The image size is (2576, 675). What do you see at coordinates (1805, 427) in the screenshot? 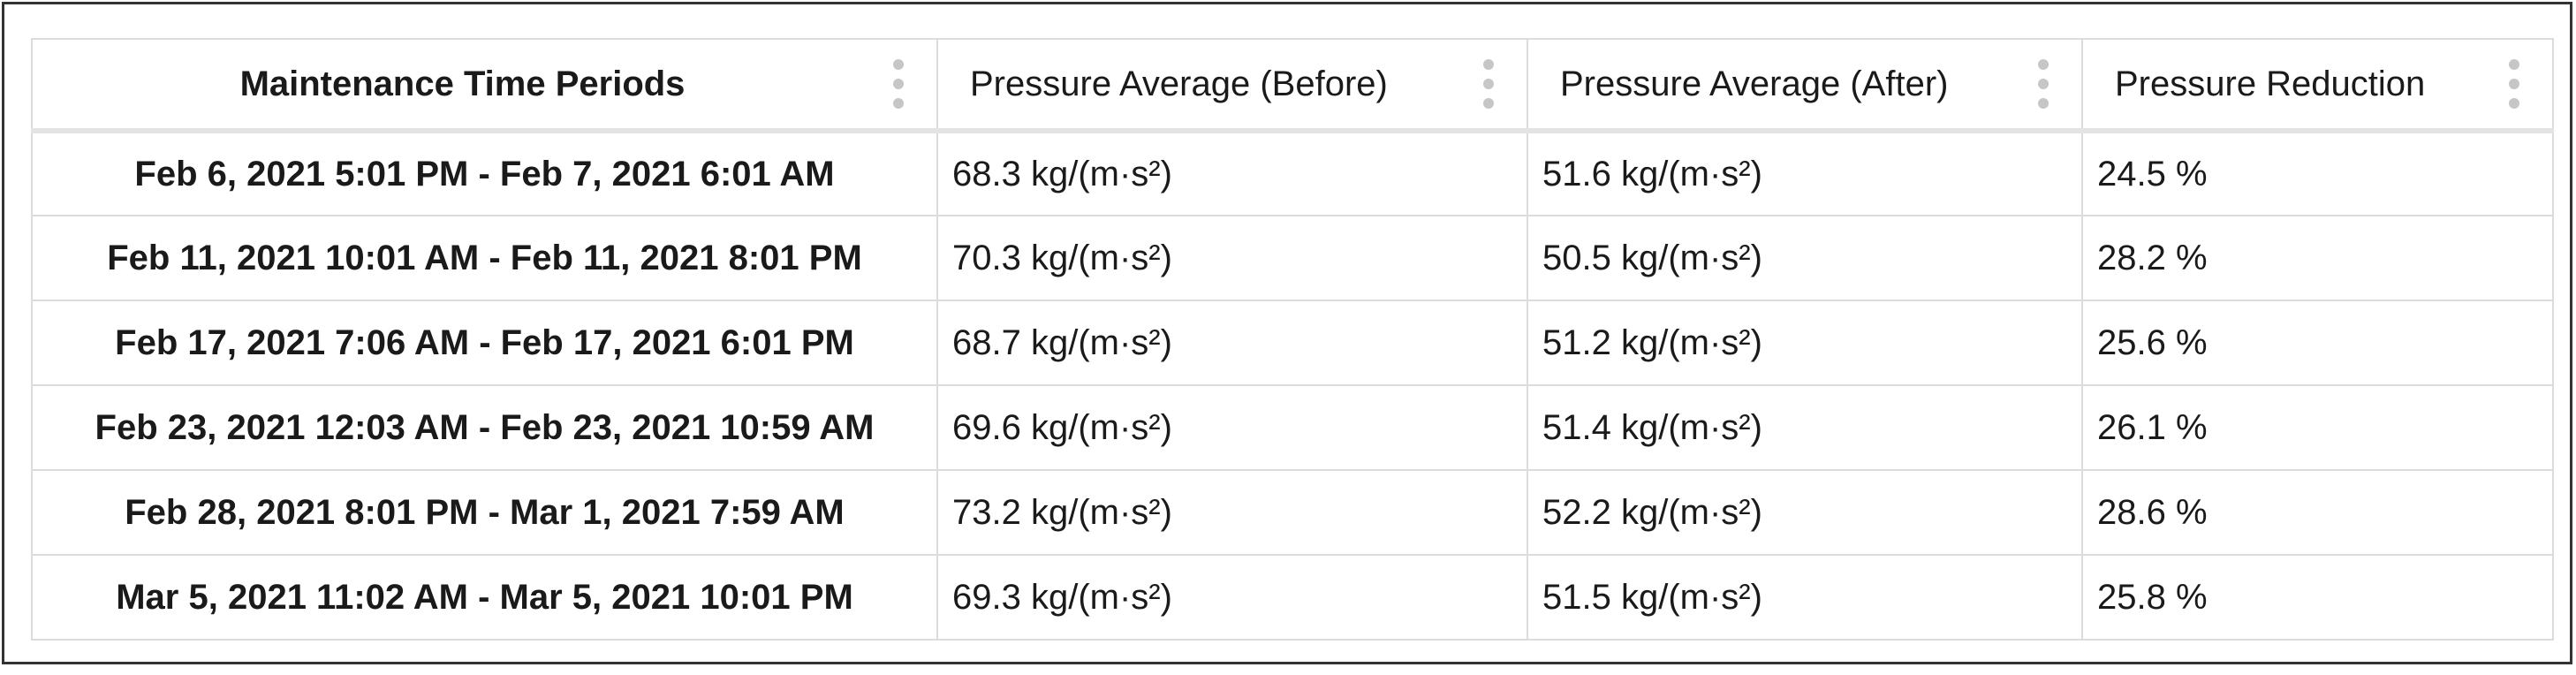
I see `cell-pressure-after: 51.4 kg/(m·s²)` at bounding box center [1805, 427].